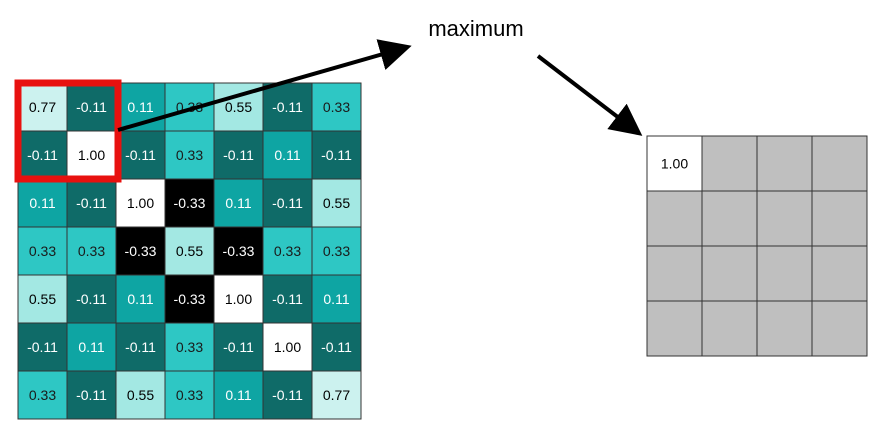 The image size is (894, 434). I want to click on pooling-window-highlight, so click(68, 131).